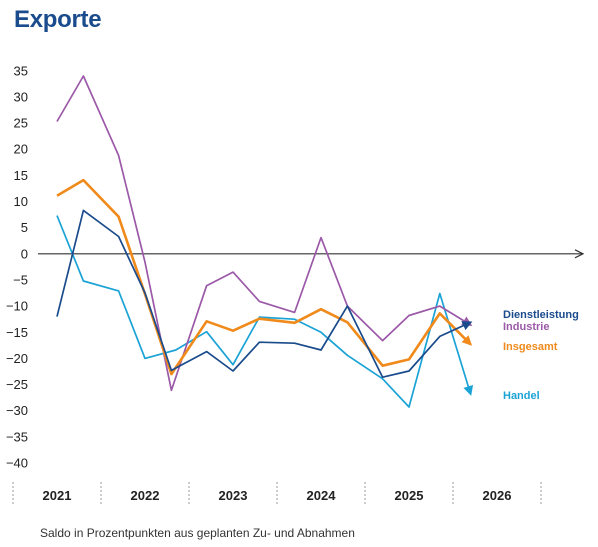 This screenshot has height=547, width=598. What do you see at coordinates (541, 355) in the screenshot?
I see `series-labels: Handel Industrie Insgesamt Dienstleistung` at bounding box center [541, 355].